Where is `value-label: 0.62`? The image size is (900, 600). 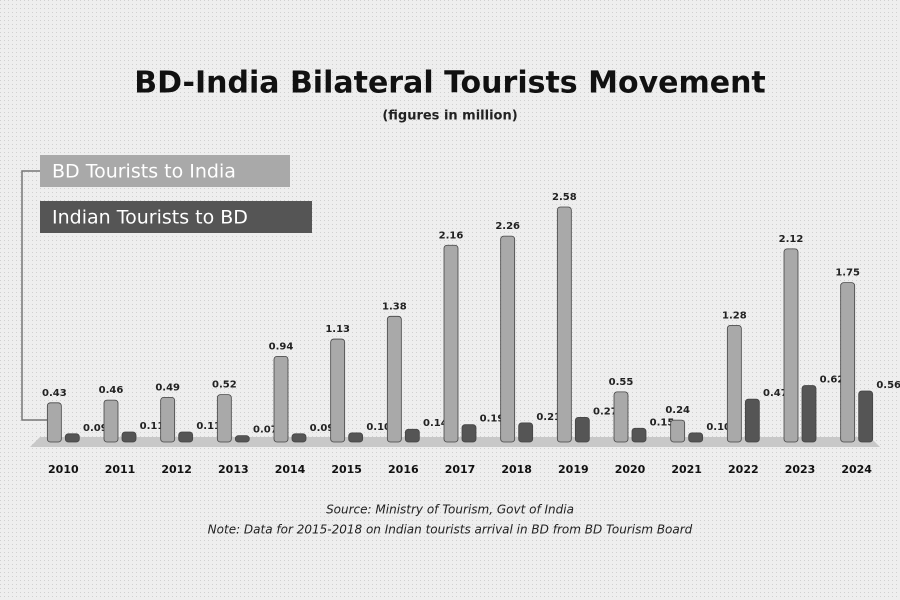 value-label: 0.62 is located at coordinates (832, 380).